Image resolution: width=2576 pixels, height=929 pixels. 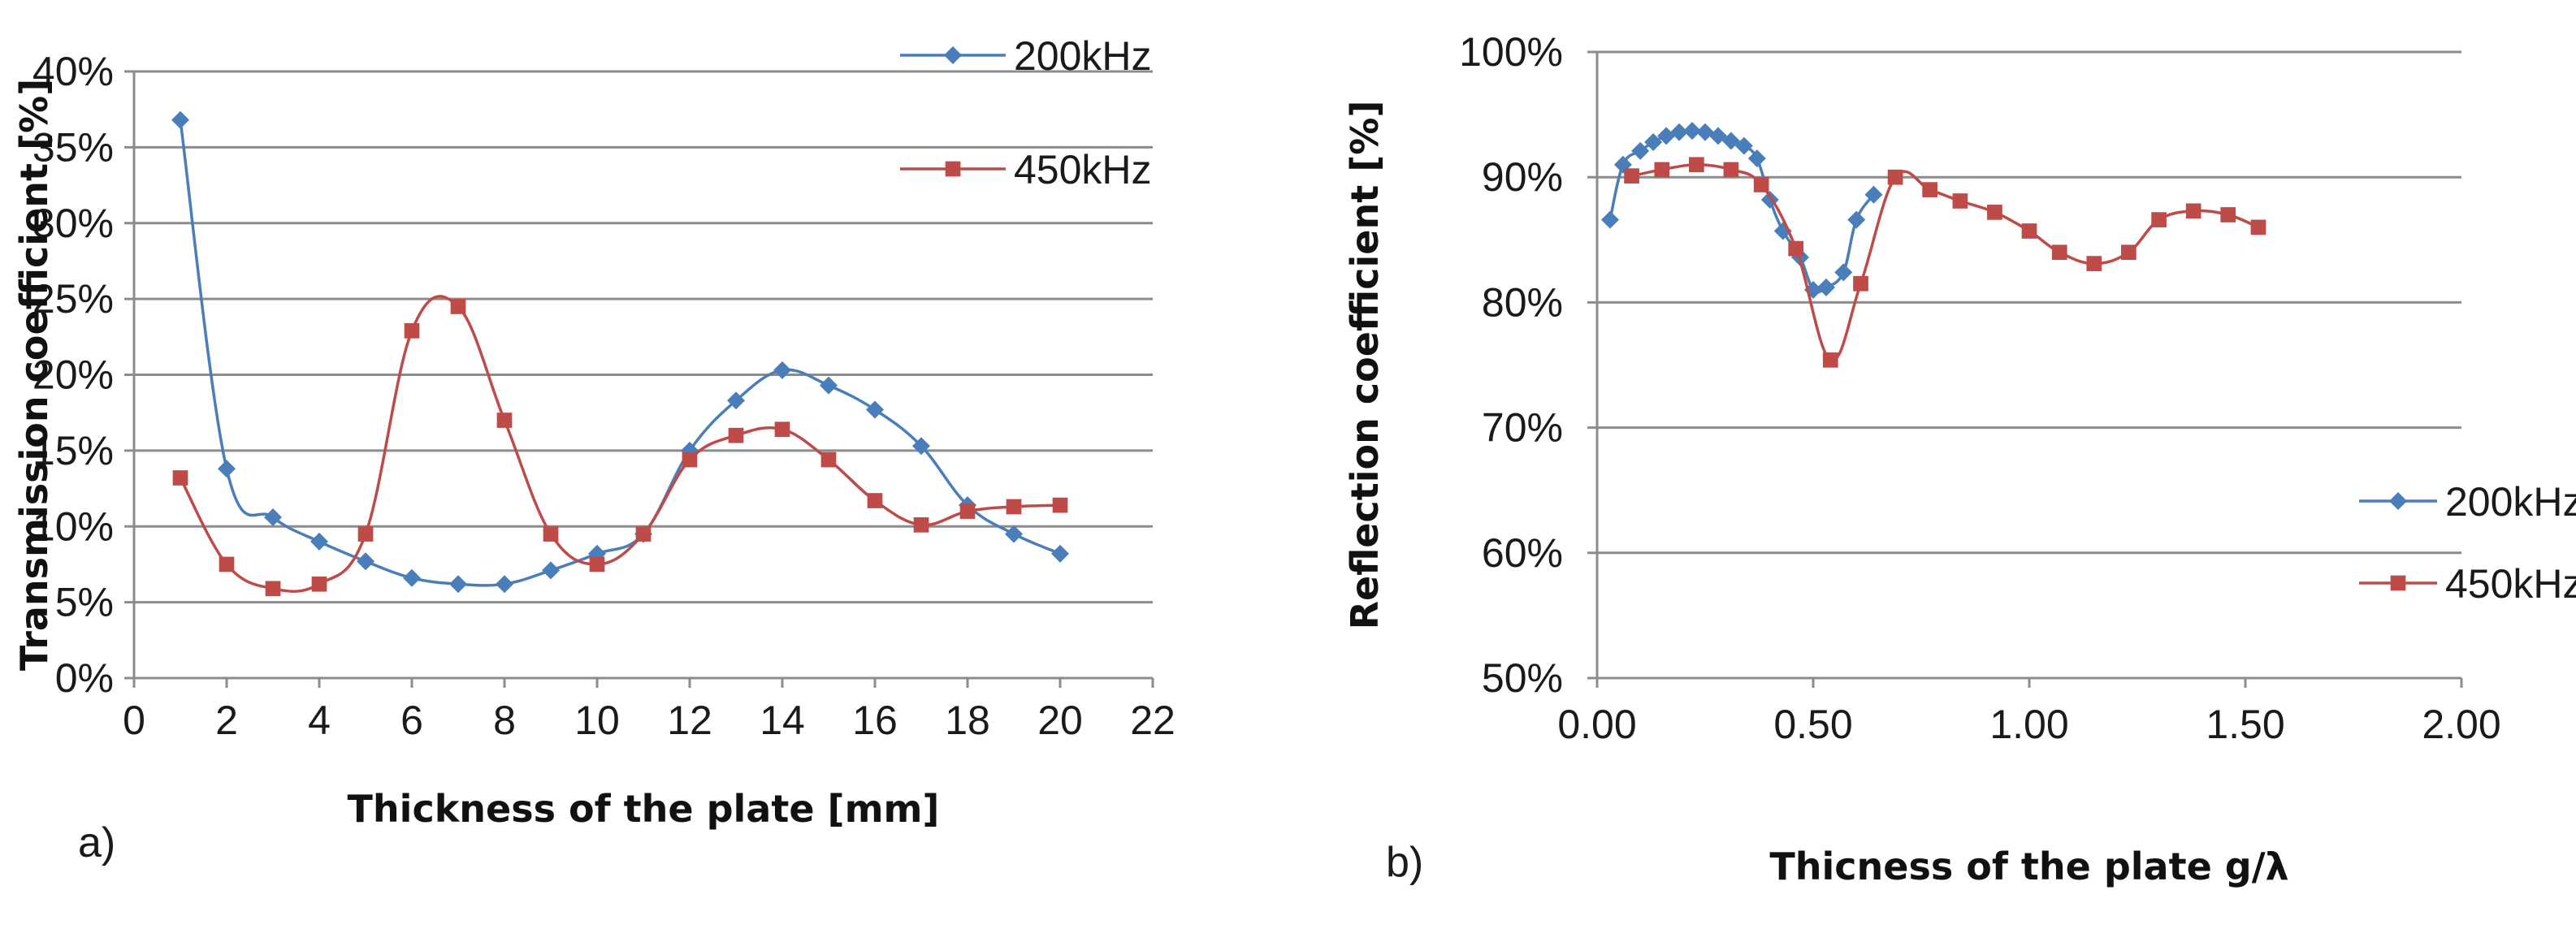 I want to click on y-tick-label: 40%, so click(x=73, y=71).